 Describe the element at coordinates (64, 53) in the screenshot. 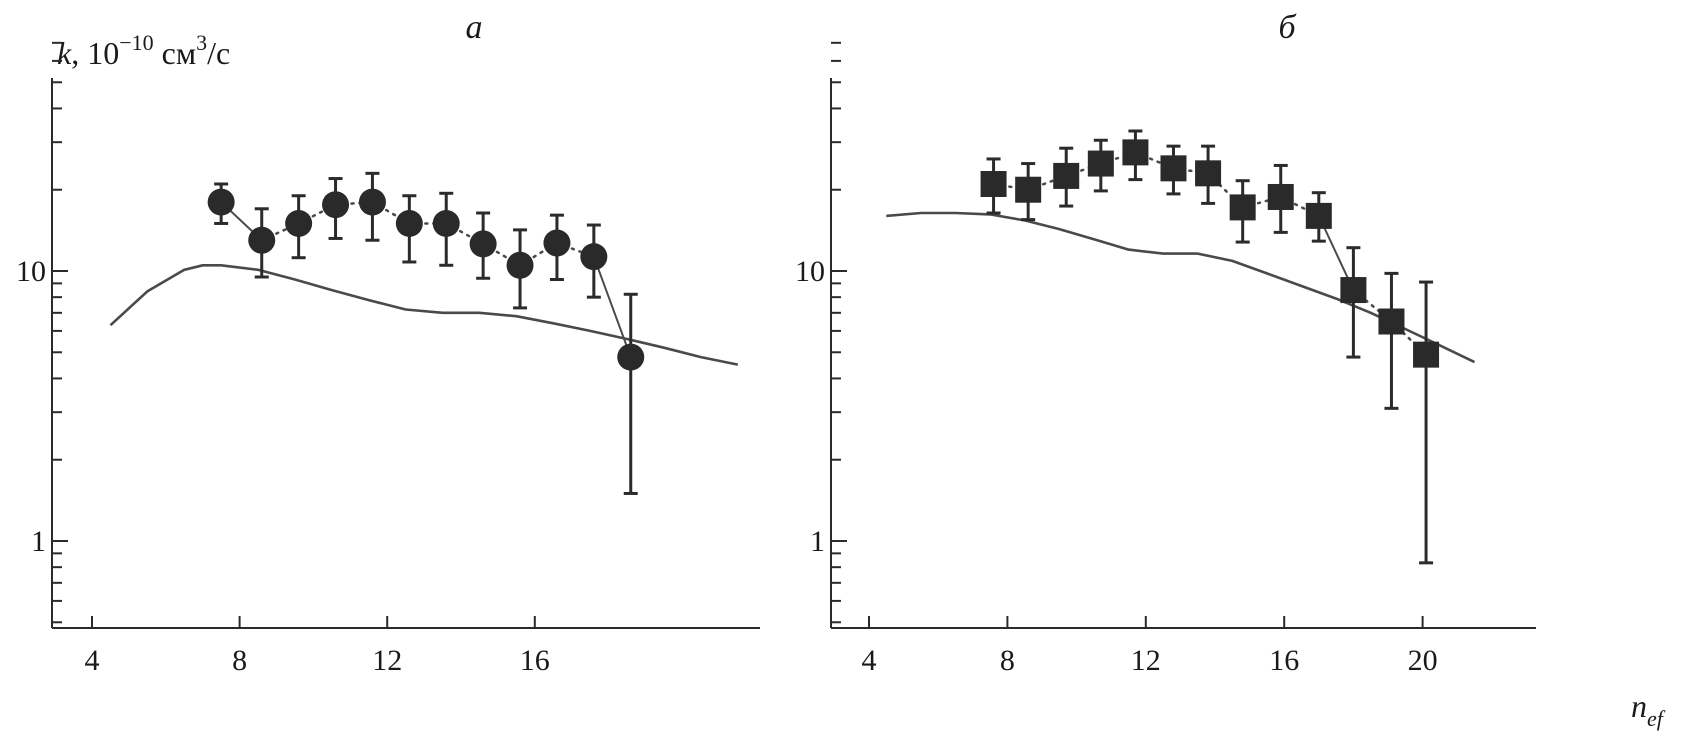

I see `y-axis-label-var: k` at that location.